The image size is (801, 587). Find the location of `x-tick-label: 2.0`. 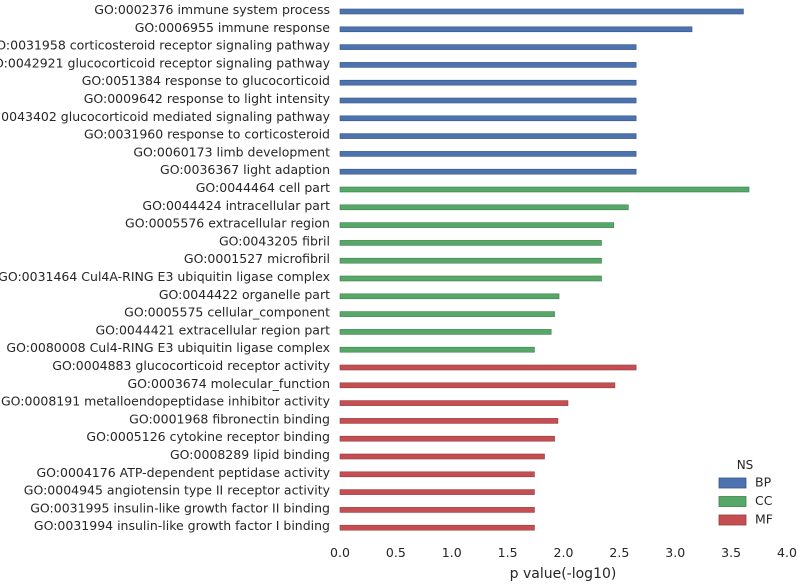

x-tick-label: 2.0 is located at coordinates (564, 552).